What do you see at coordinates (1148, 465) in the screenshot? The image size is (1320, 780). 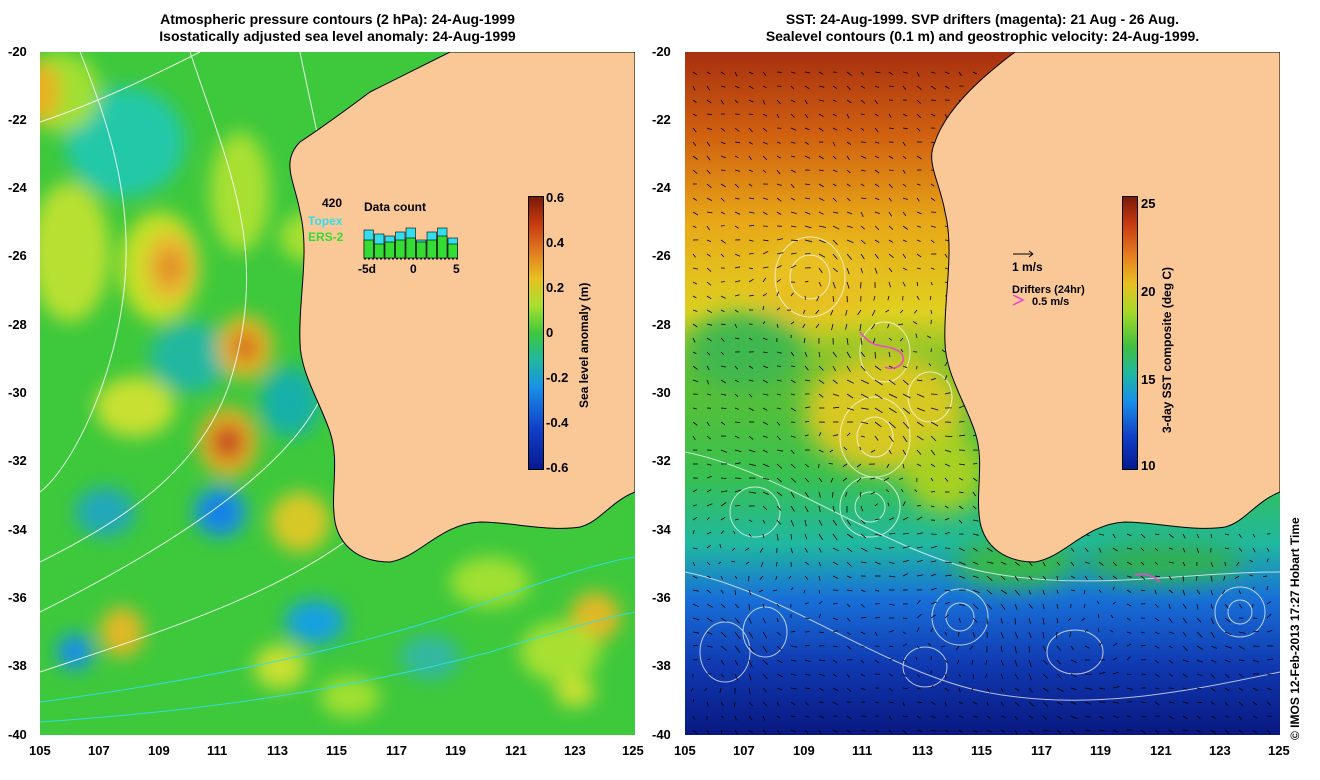 I see `right-cbar-tick-3: 10` at bounding box center [1148, 465].